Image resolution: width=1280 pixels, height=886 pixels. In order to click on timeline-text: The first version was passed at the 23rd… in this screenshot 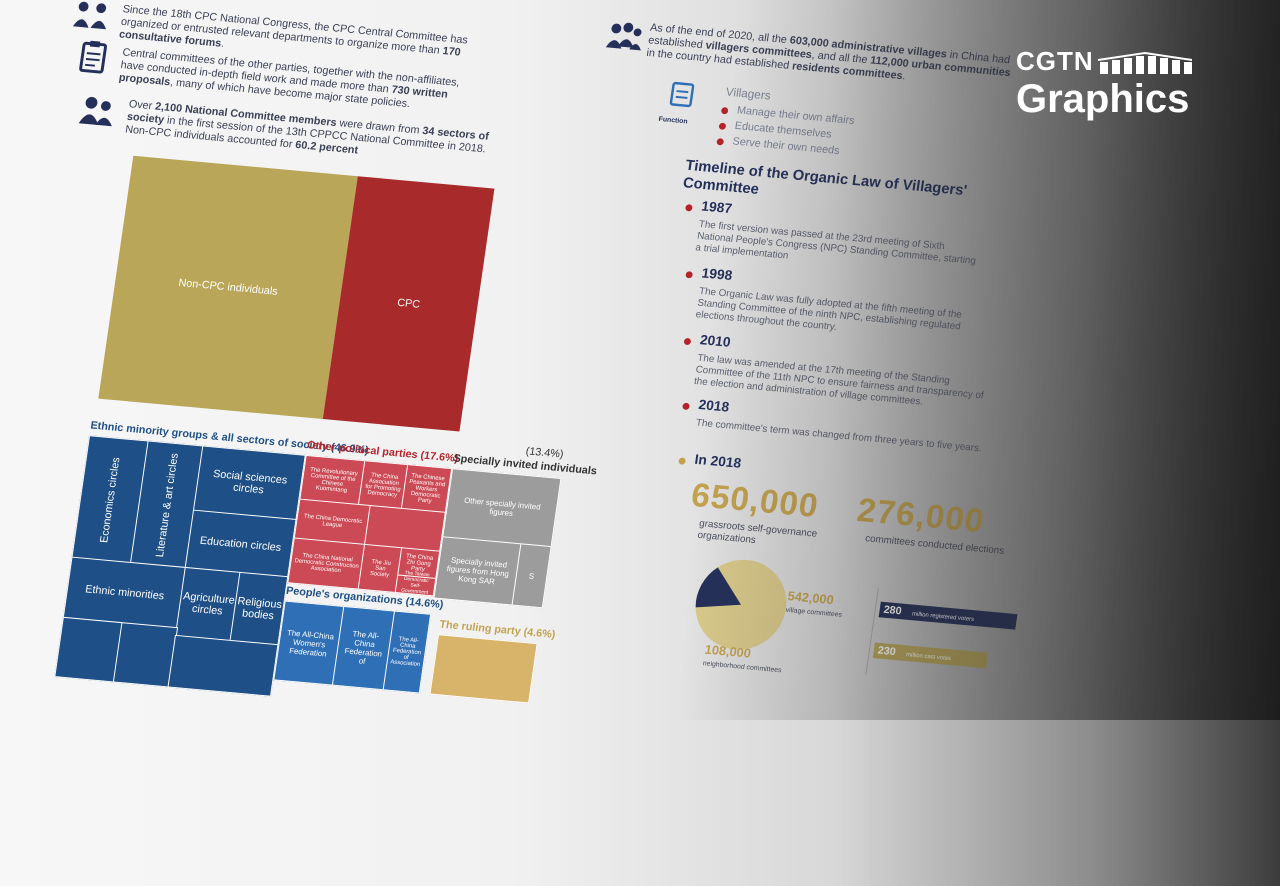, I will do `click(835, 243)`.